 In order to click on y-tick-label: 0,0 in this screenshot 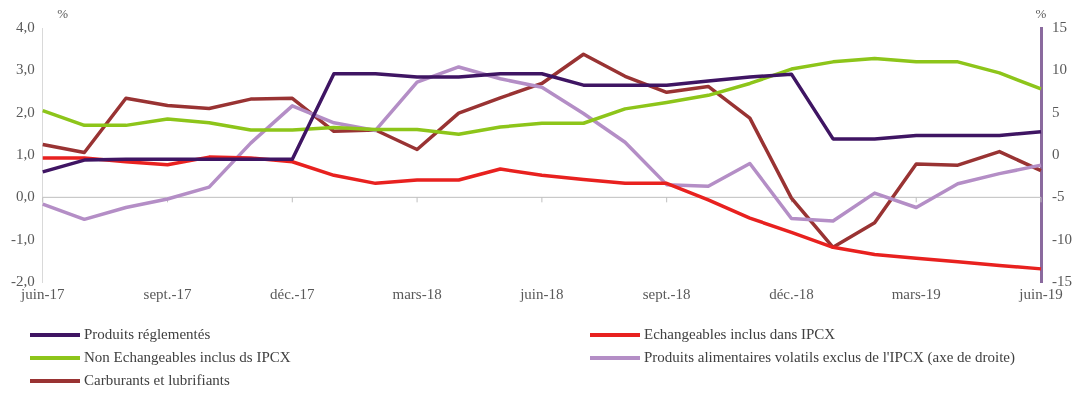, I will do `click(25, 196)`.